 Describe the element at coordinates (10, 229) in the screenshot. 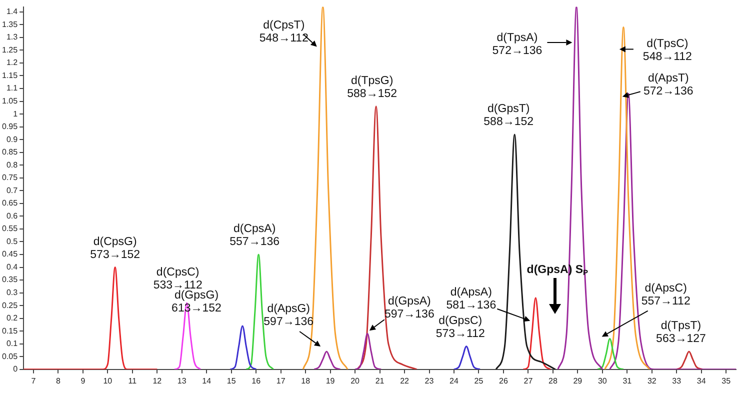

I see `y-tick-label: 0.55` at that location.